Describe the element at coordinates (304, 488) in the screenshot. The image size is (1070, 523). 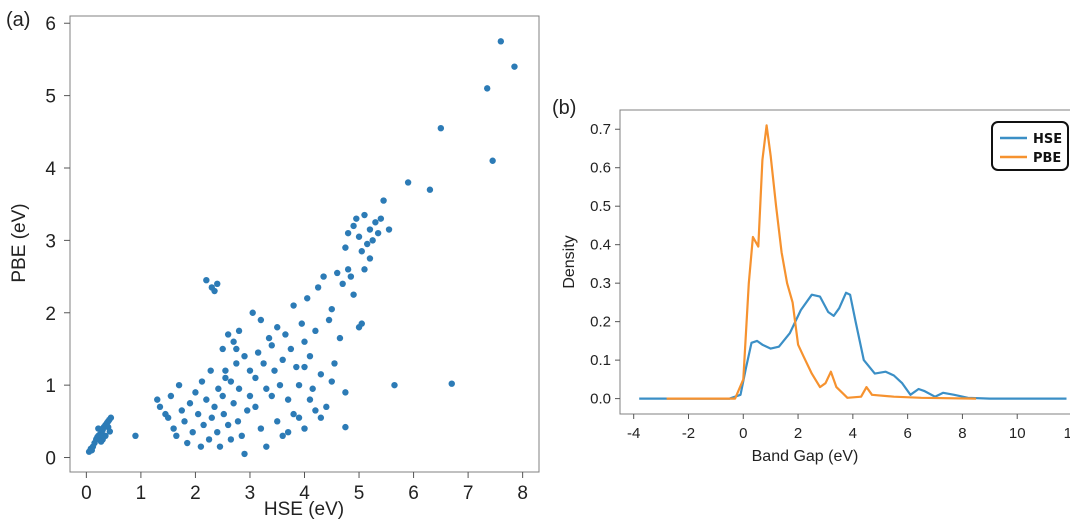
I see `panel-a-x-ticks: 0 1 2 3 4 5 6 7 8` at that location.